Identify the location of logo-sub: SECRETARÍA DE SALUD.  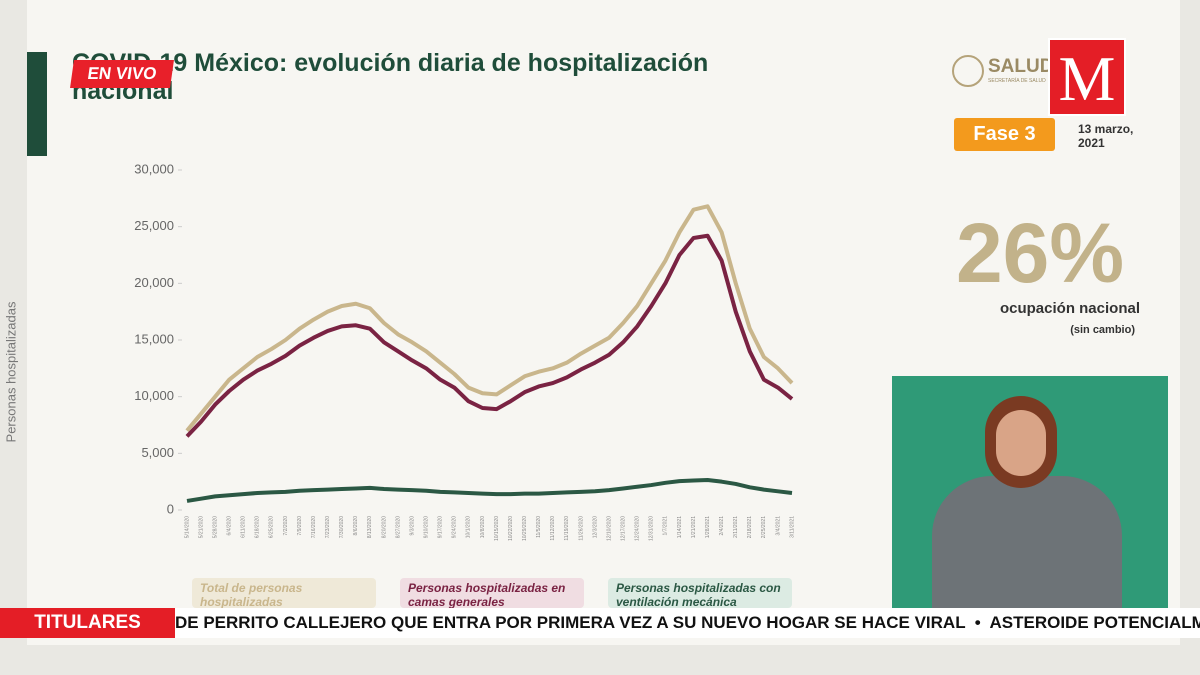
(1017, 81).